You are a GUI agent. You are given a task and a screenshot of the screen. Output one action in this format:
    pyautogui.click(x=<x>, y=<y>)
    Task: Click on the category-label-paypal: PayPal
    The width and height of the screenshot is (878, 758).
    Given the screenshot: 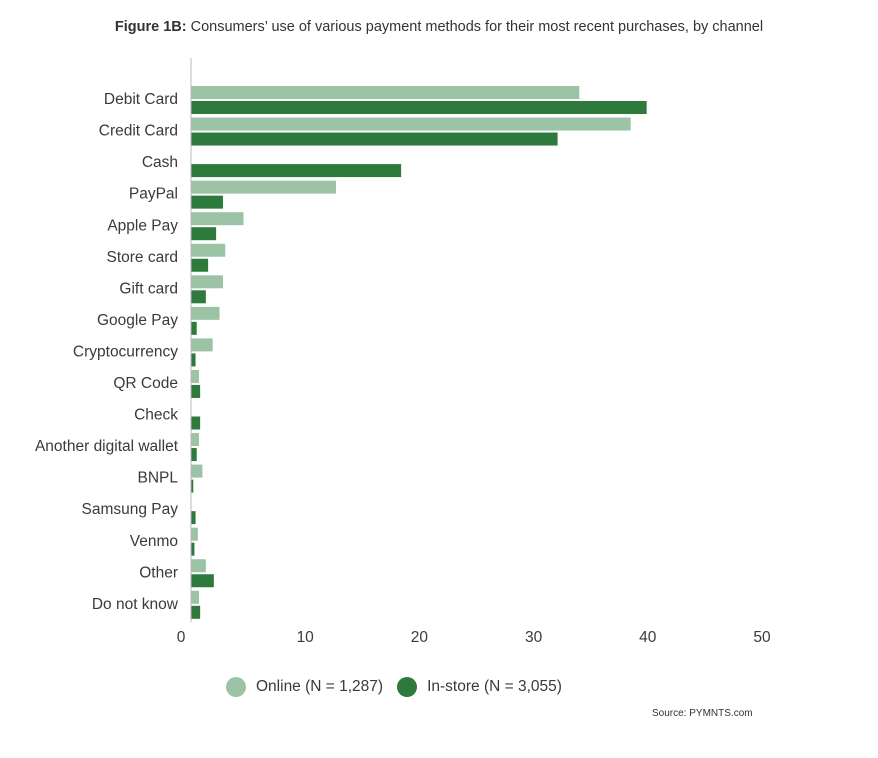 What is the action you would take?
    pyautogui.click(x=153, y=194)
    